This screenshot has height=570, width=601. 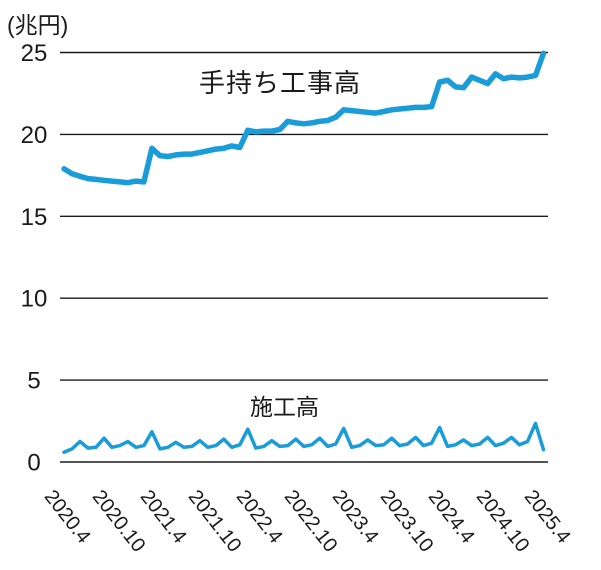 What do you see at coordinates (38, 25) in the screenshot?
I see `y-axis-unit-label: (兆円)` at bounding box center [38, 25].